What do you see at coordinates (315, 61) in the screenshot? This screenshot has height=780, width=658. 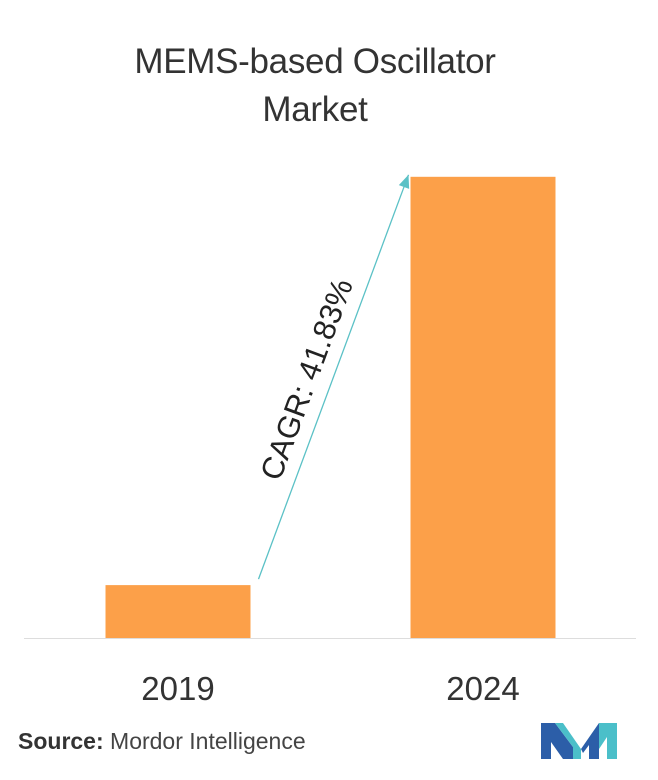 I see `chart-title-line-1: MEMS-based Oscillator` at bounding box center [315, 61].